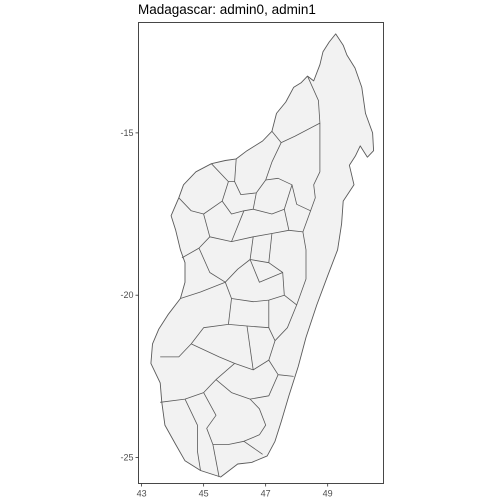 This screenshot has height=504, width=504. Describe the element at coordinates (235, 491) in the screenshot. I see `x-axis: 43 45 47 49` at that location.